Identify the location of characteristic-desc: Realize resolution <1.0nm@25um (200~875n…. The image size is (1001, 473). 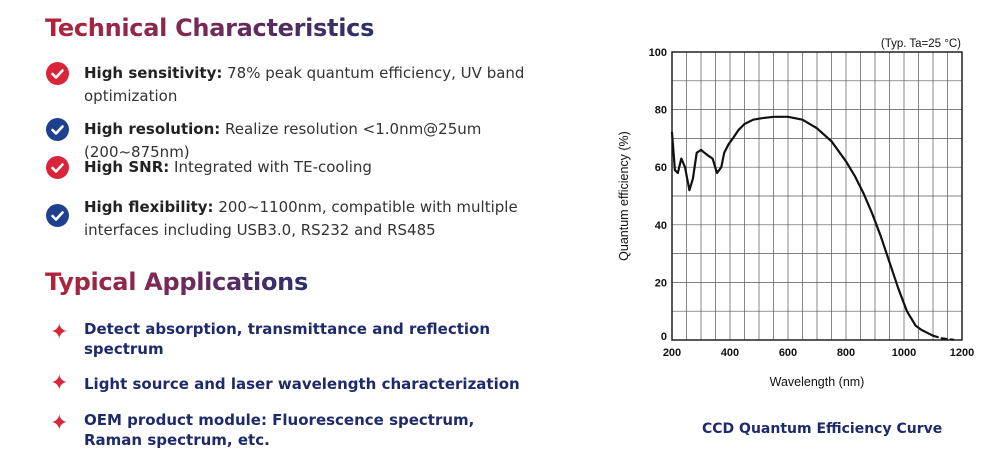
(283, 140).